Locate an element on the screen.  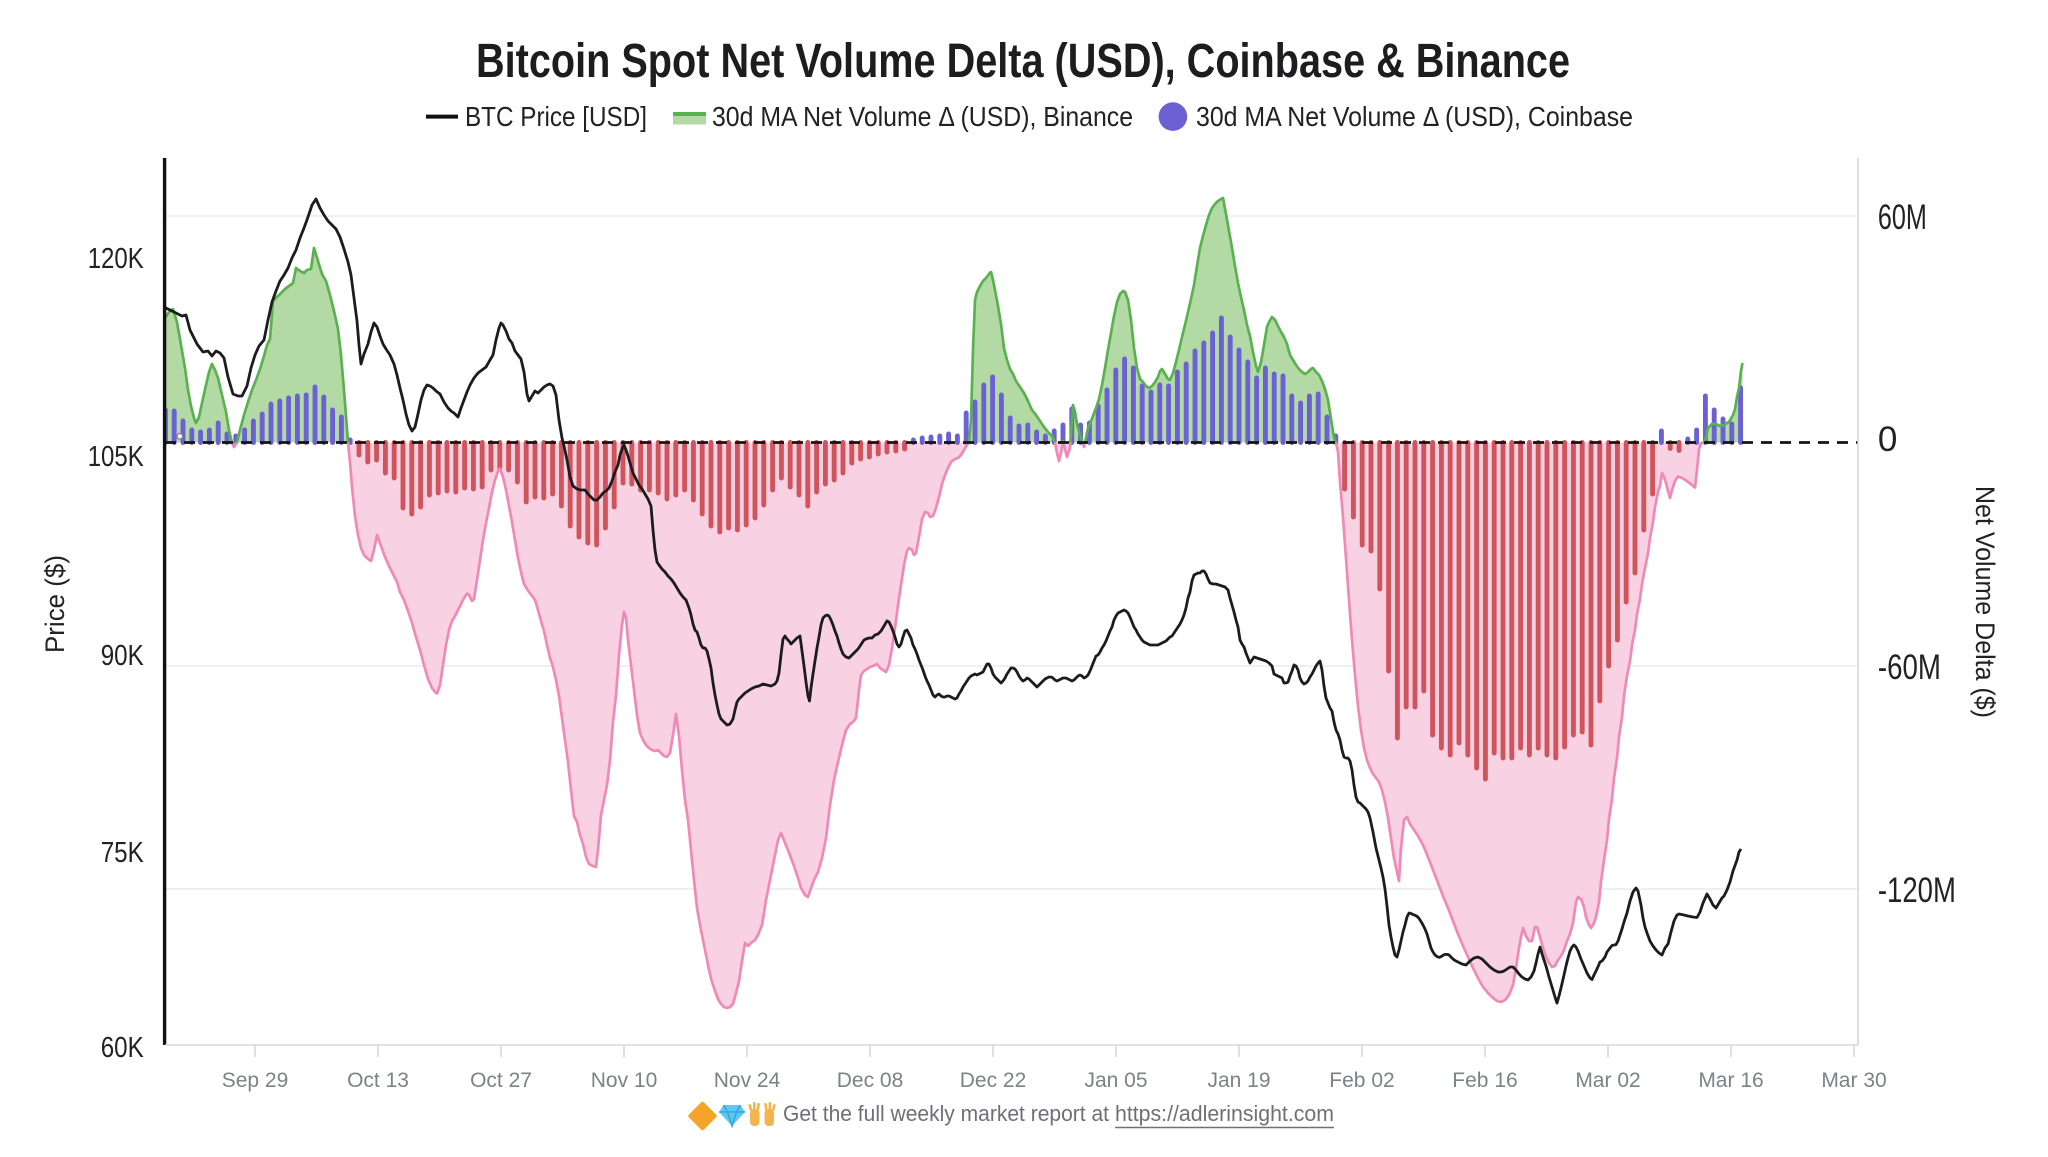
svg-text: Oct 27 is located at coordinates (501, 1080).